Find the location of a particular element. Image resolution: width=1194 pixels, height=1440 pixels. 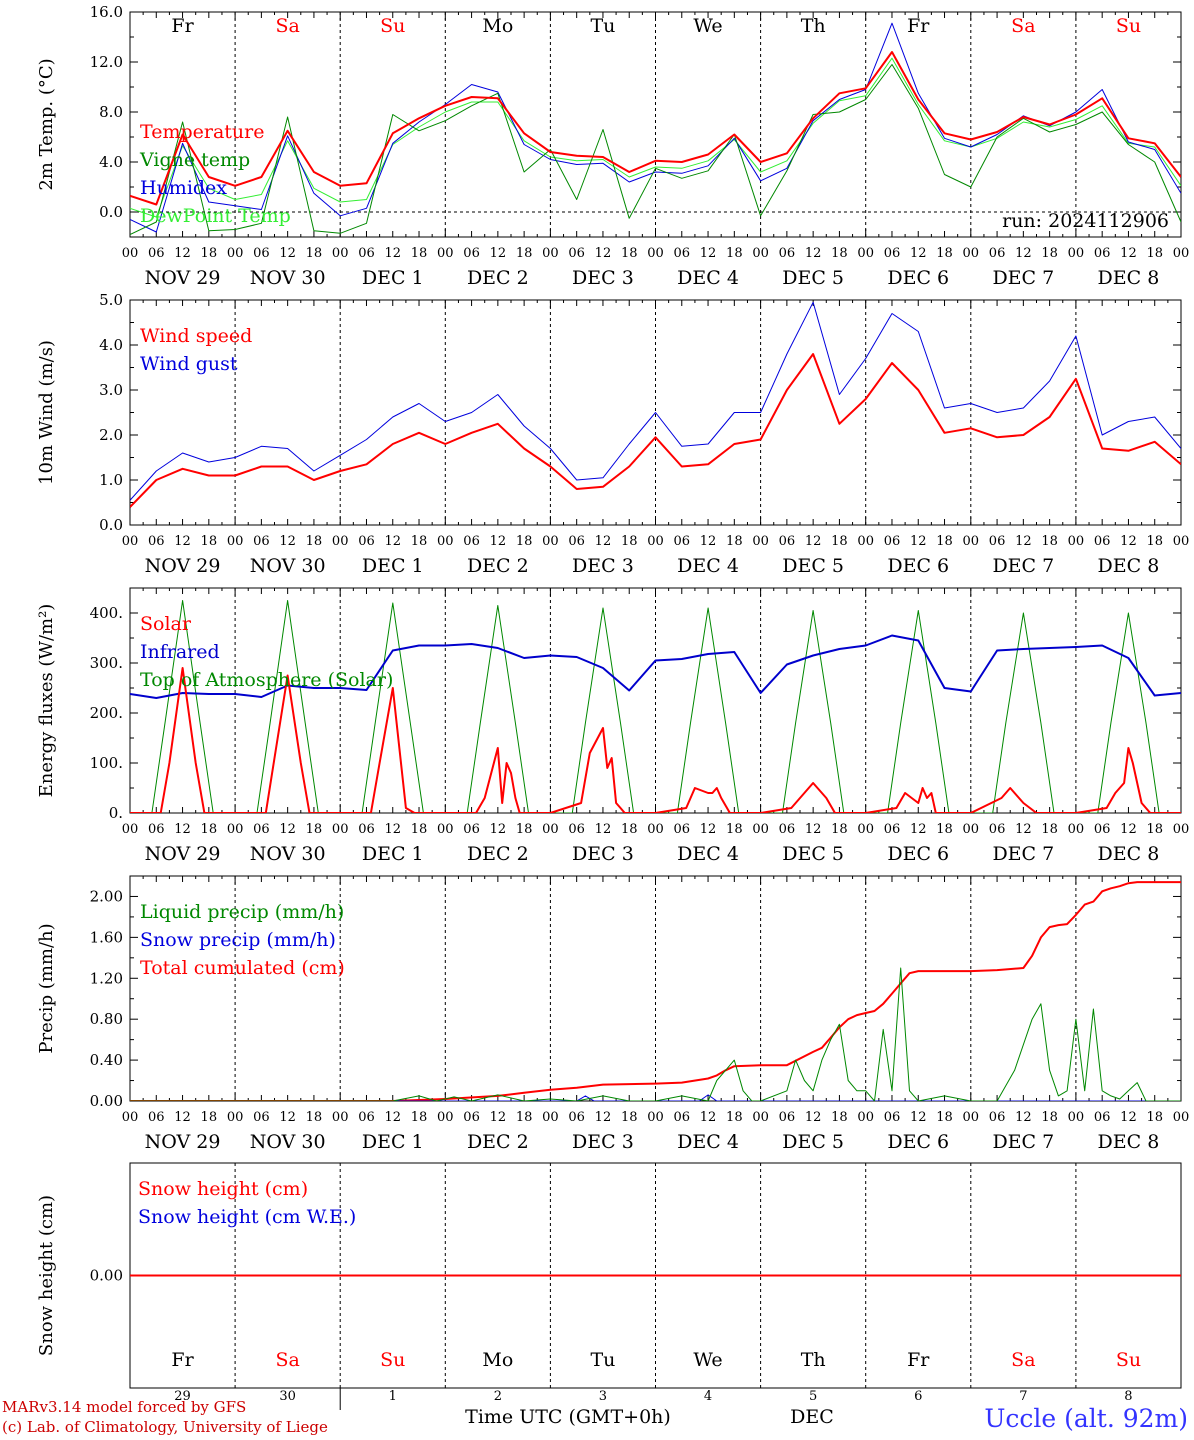

y-tick-label: 16.0 is located at coordinates (106, 12).